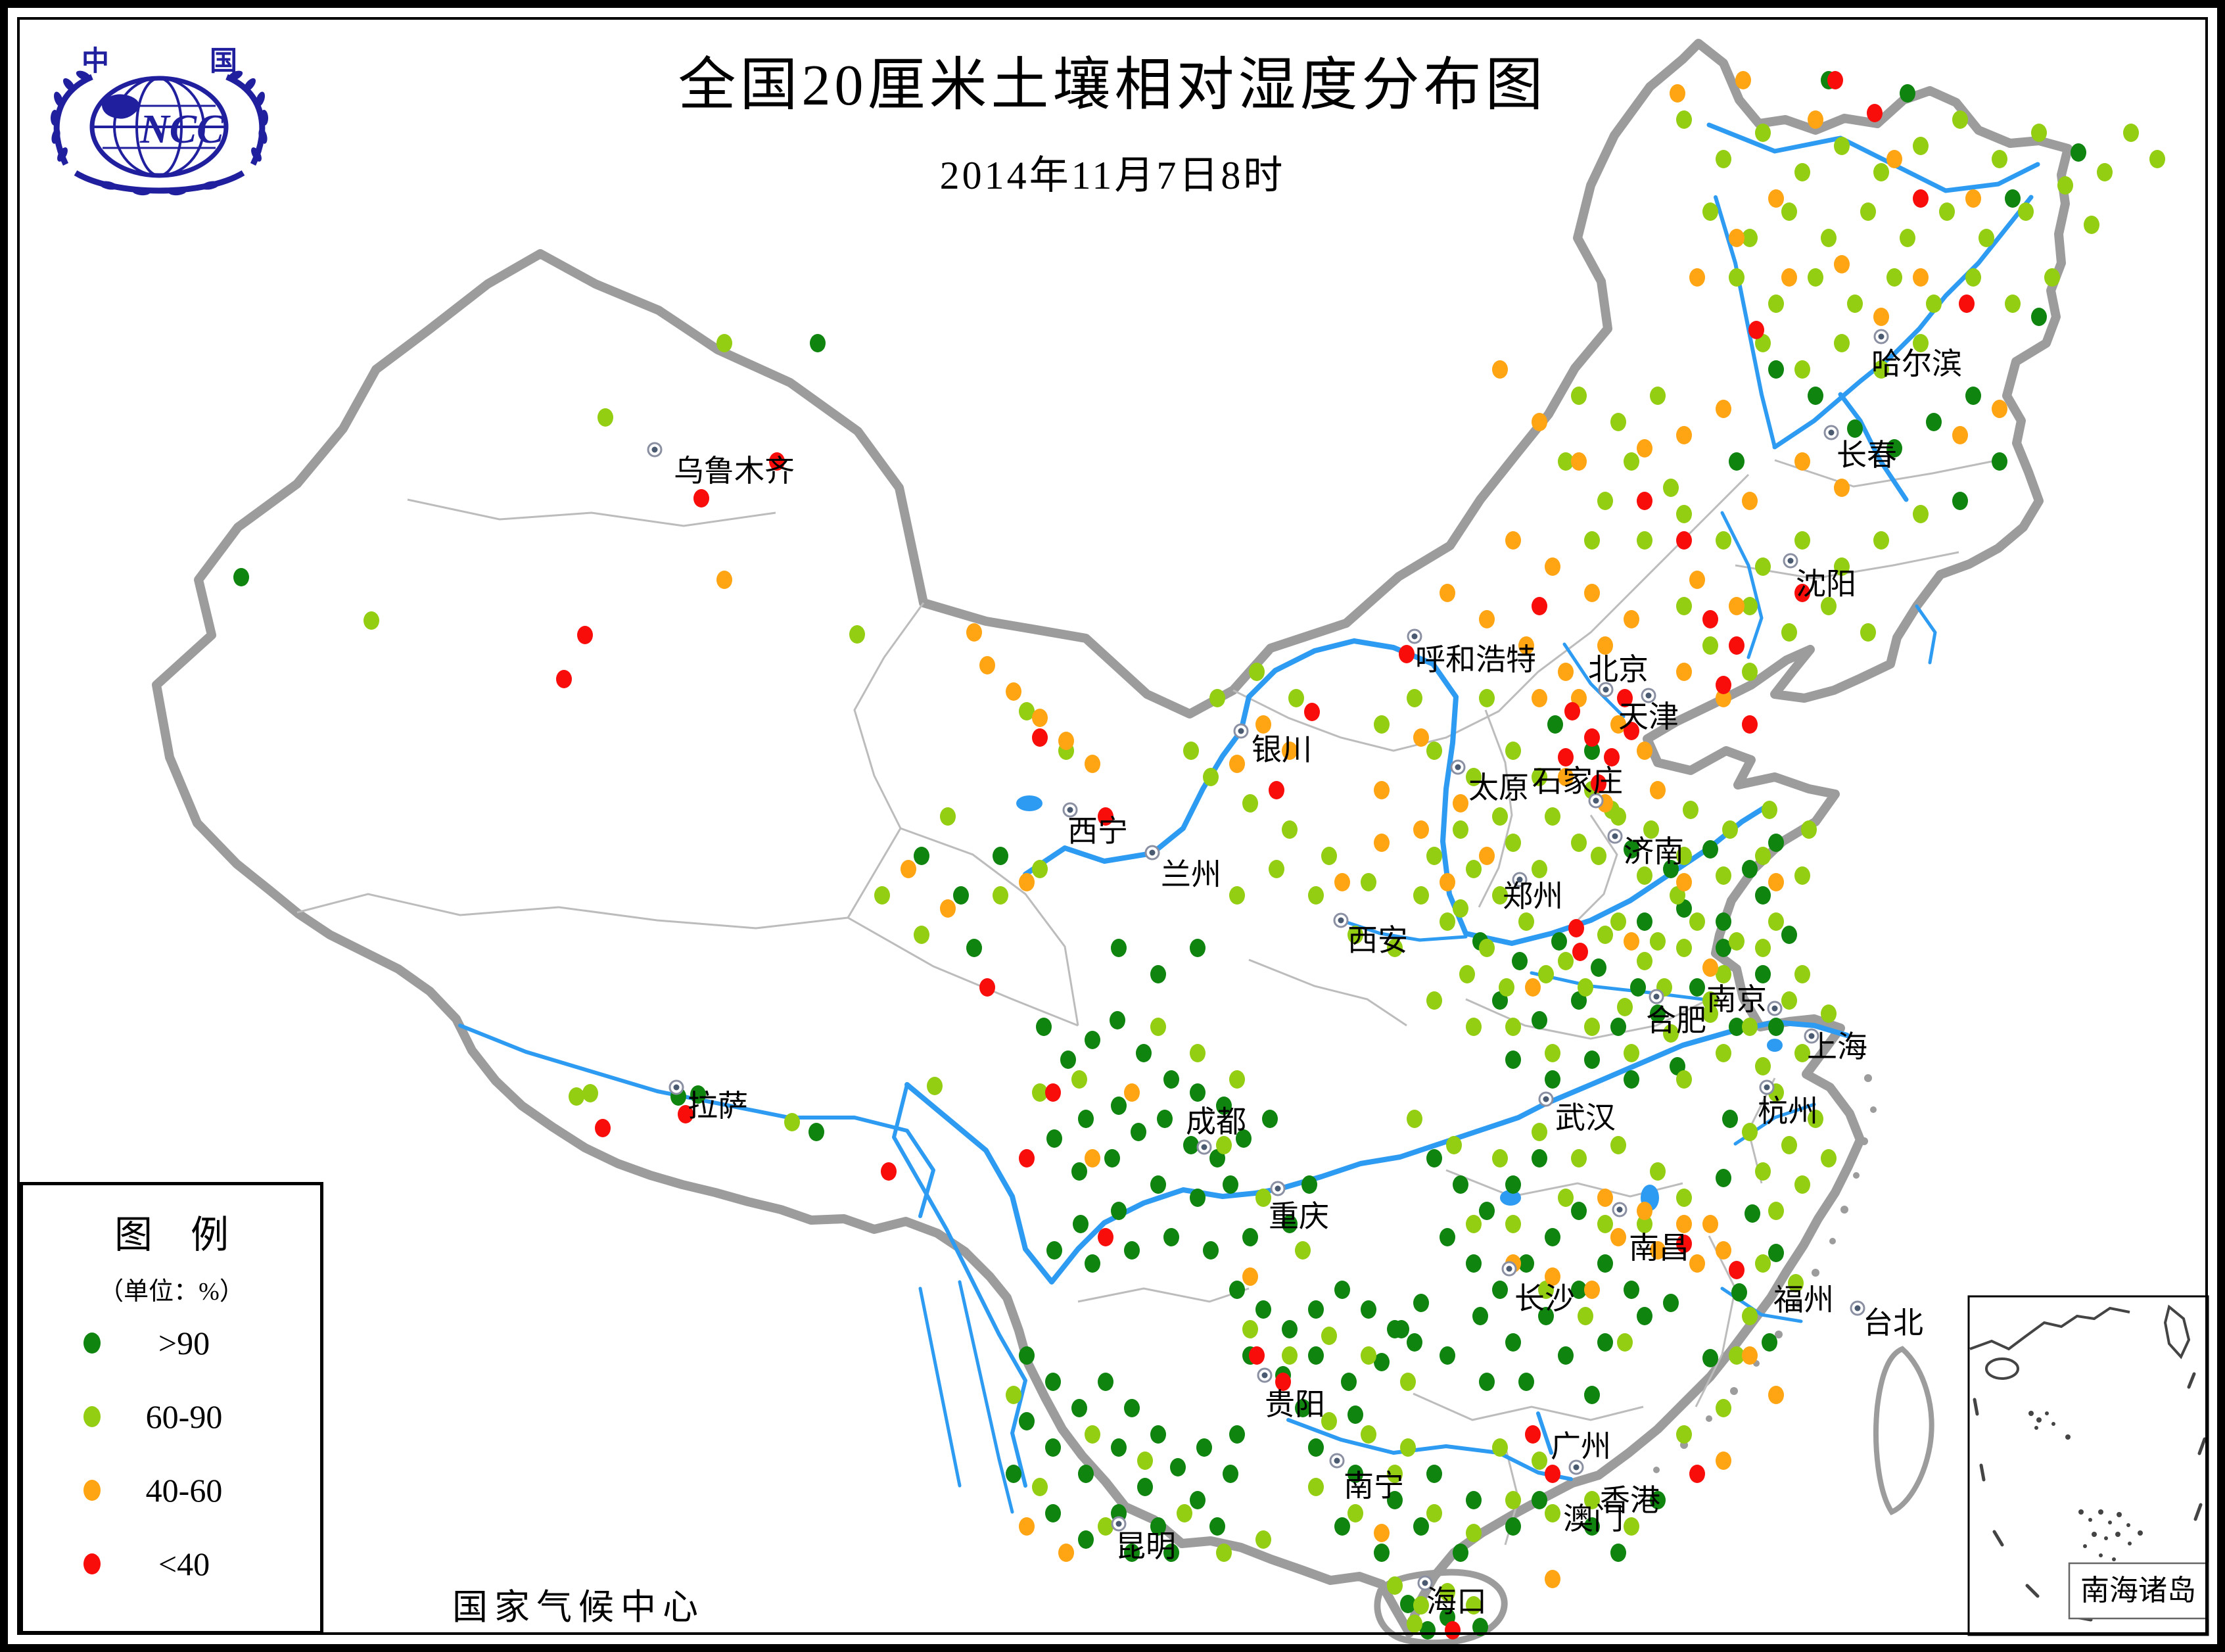  I want to click on taiwan-outline, so click(1903, 1431).